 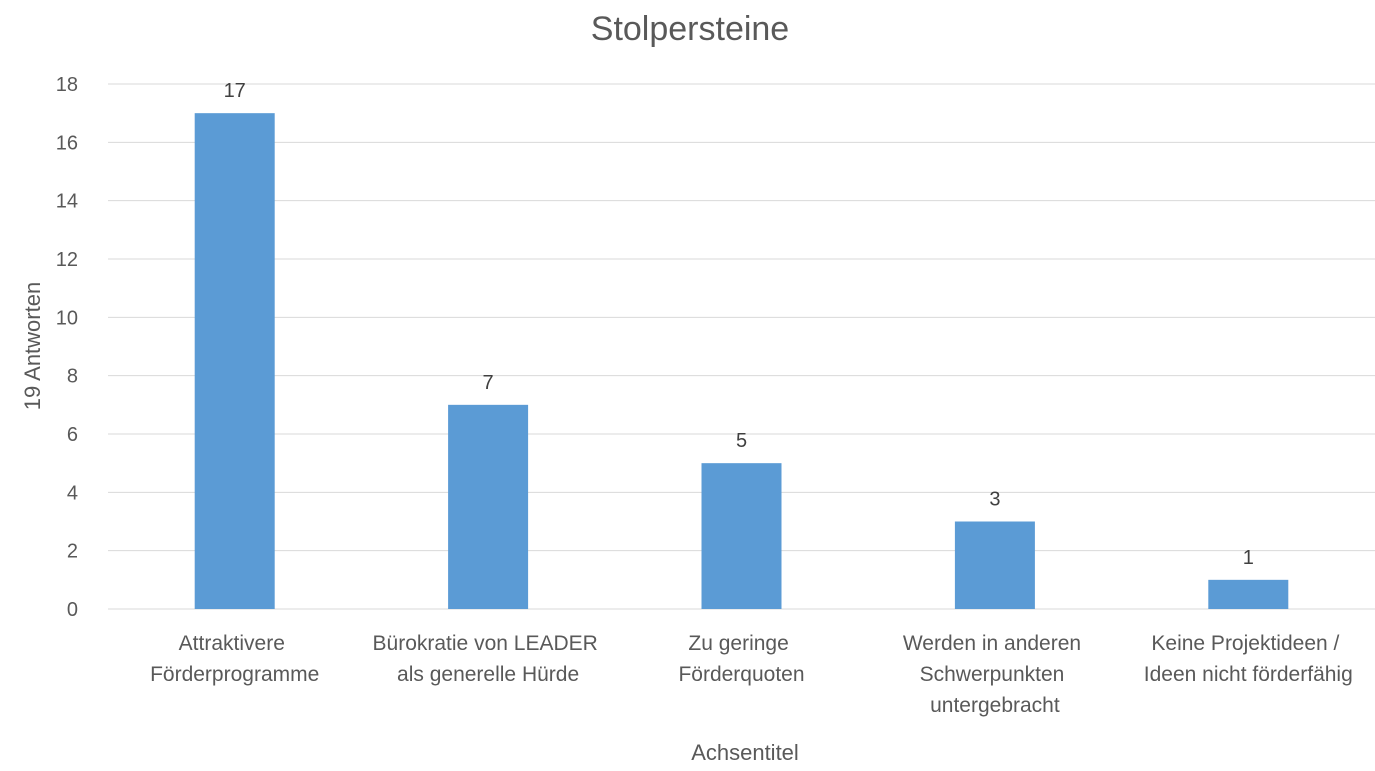 What do you see at coordinates (72, 610) in the screenshot?
I see `y-tick-label: 0` at bounding box center [72, 610].